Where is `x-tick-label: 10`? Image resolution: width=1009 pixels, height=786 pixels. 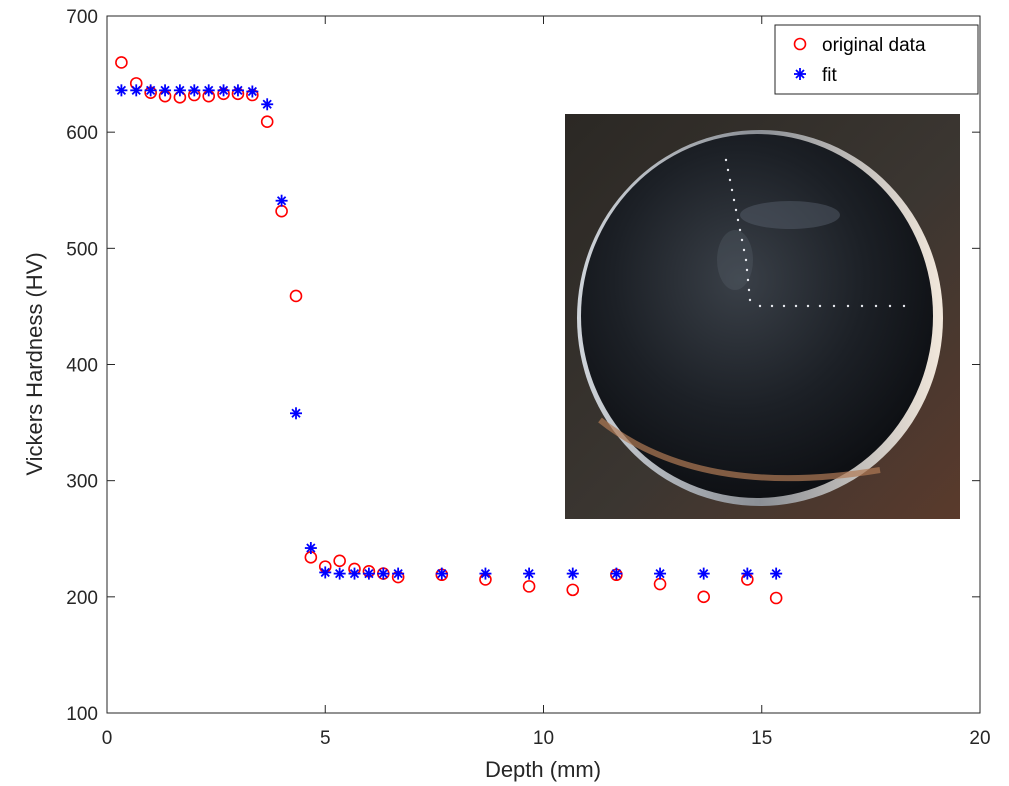
x-tick-label: 10 is located at coordinates (543, 738).